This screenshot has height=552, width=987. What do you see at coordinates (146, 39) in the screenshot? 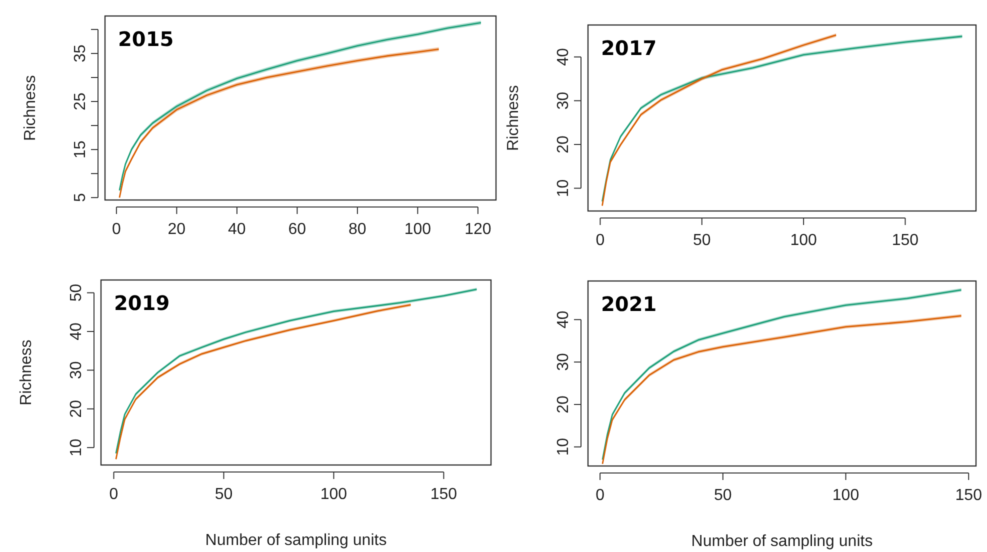
I see `text: 2015` at bounding box center [146, 39].